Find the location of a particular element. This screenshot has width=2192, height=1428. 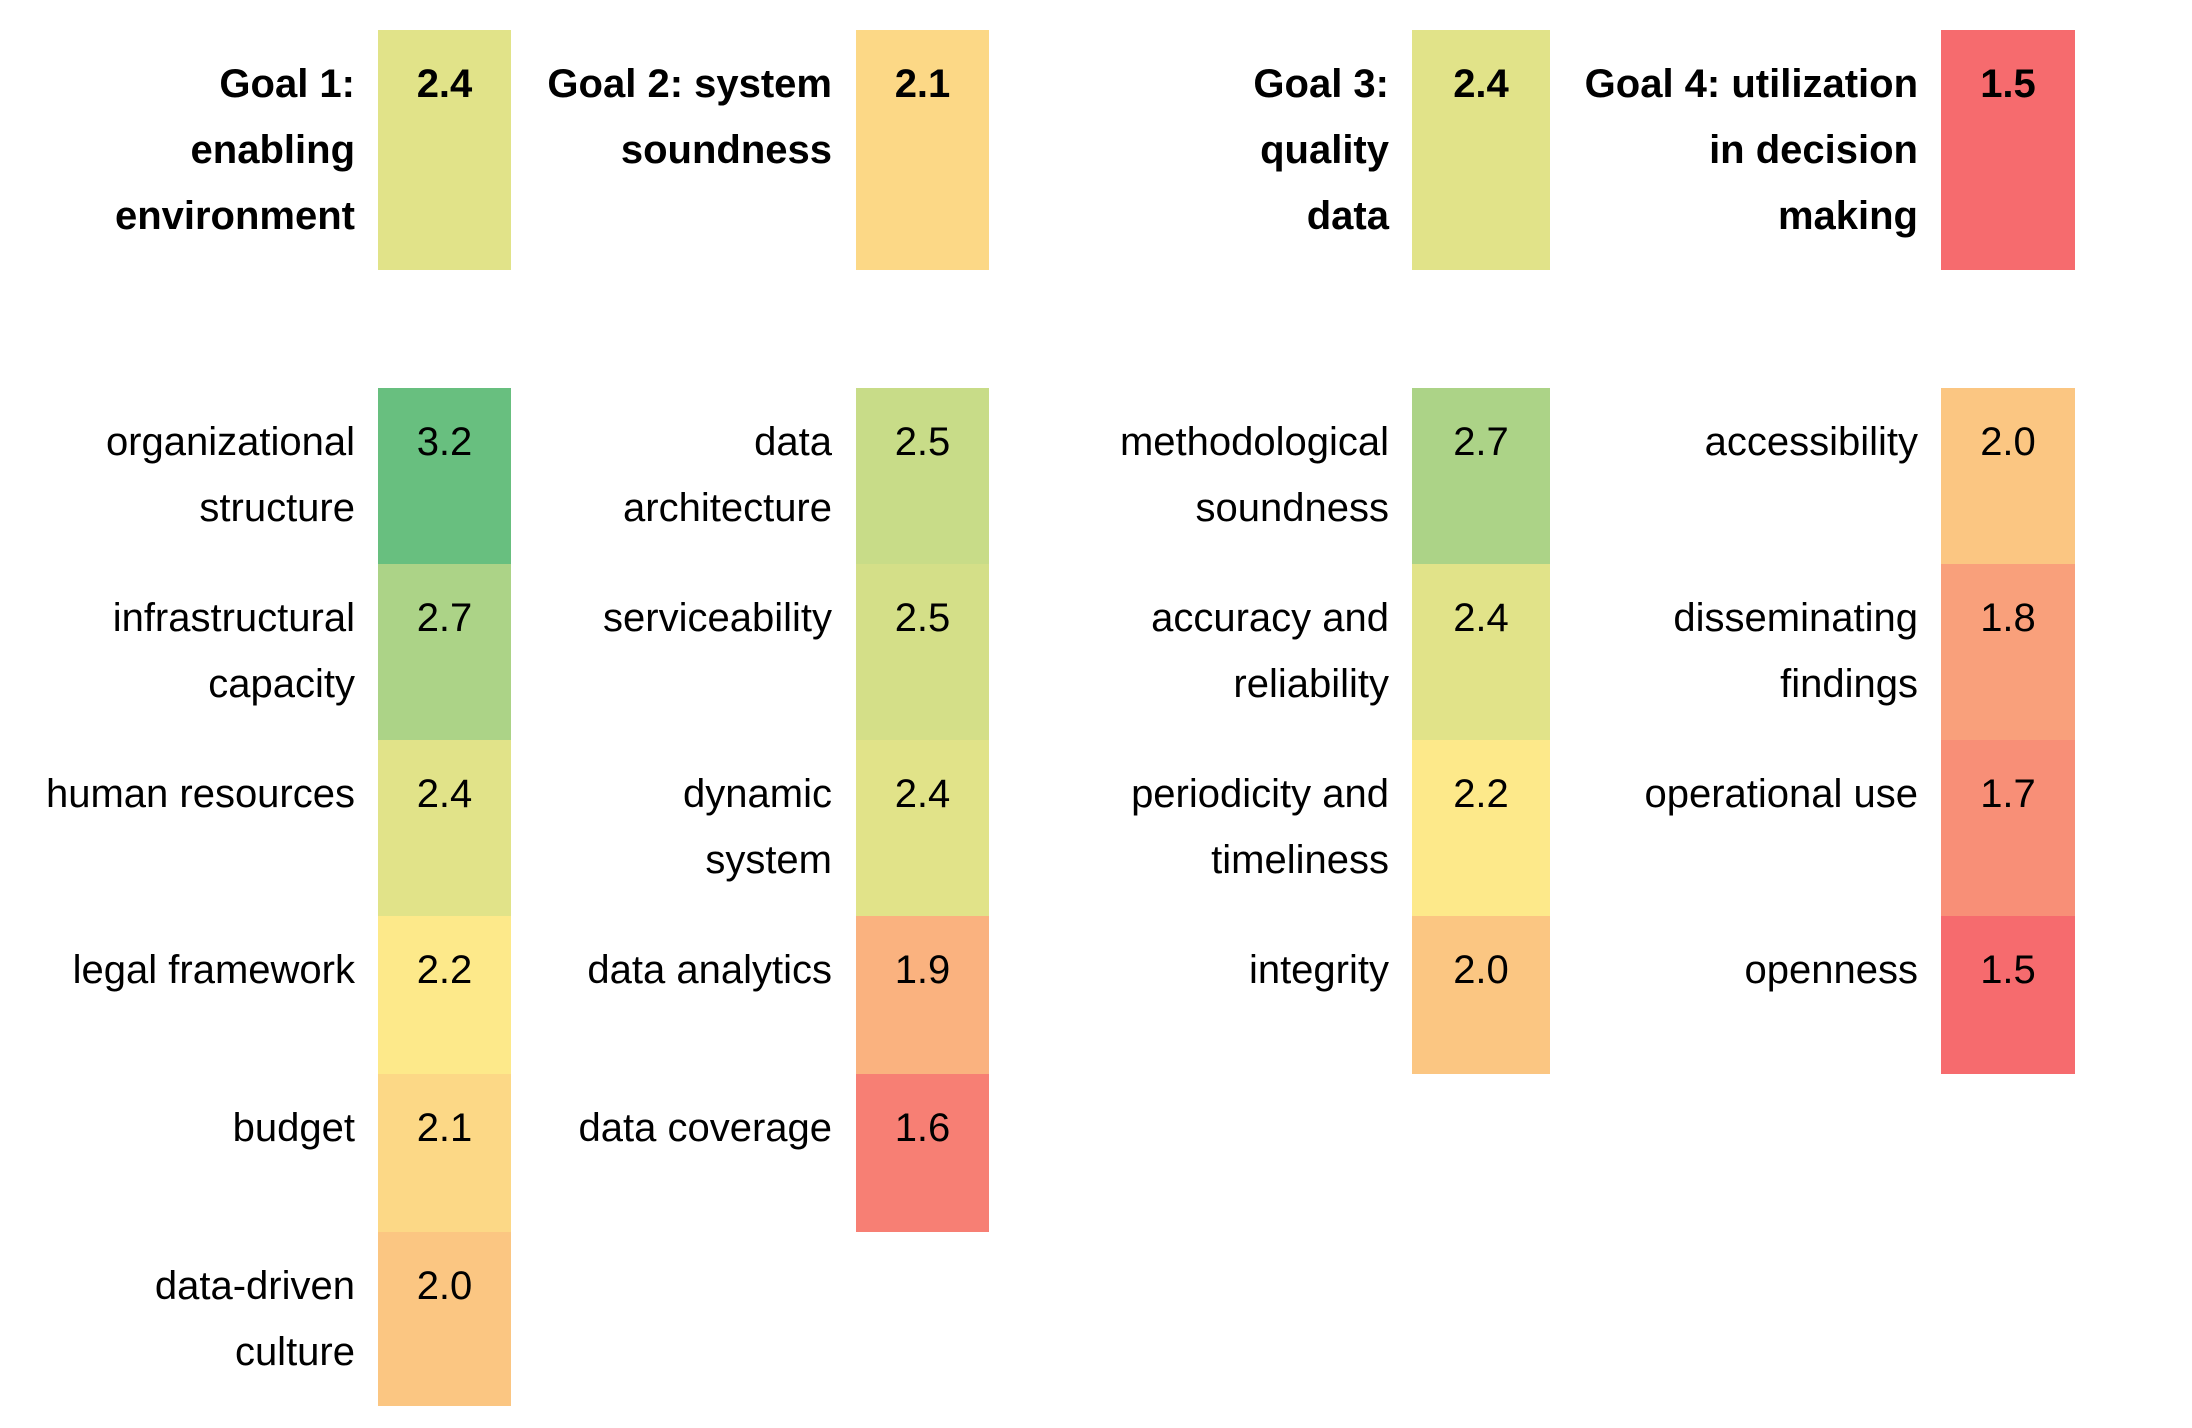

sub-indicator-label: periodicity and timeliness is located at coordinates (1260, 827).